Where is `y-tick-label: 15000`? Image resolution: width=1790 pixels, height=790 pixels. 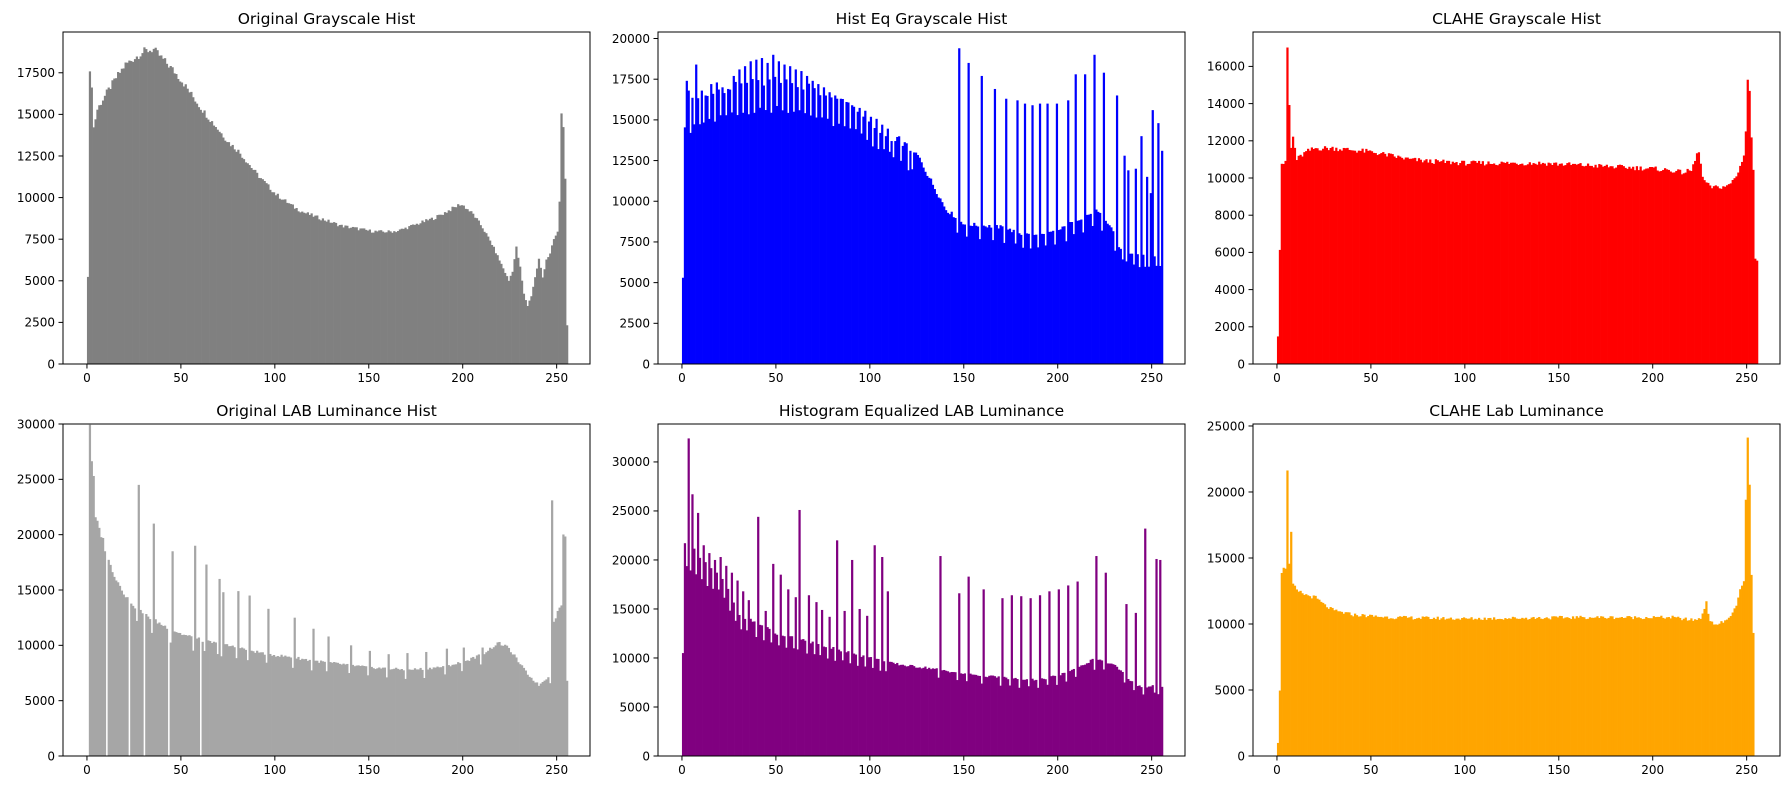
y-tick-label: 15000 is located at coordinates (36, 115).